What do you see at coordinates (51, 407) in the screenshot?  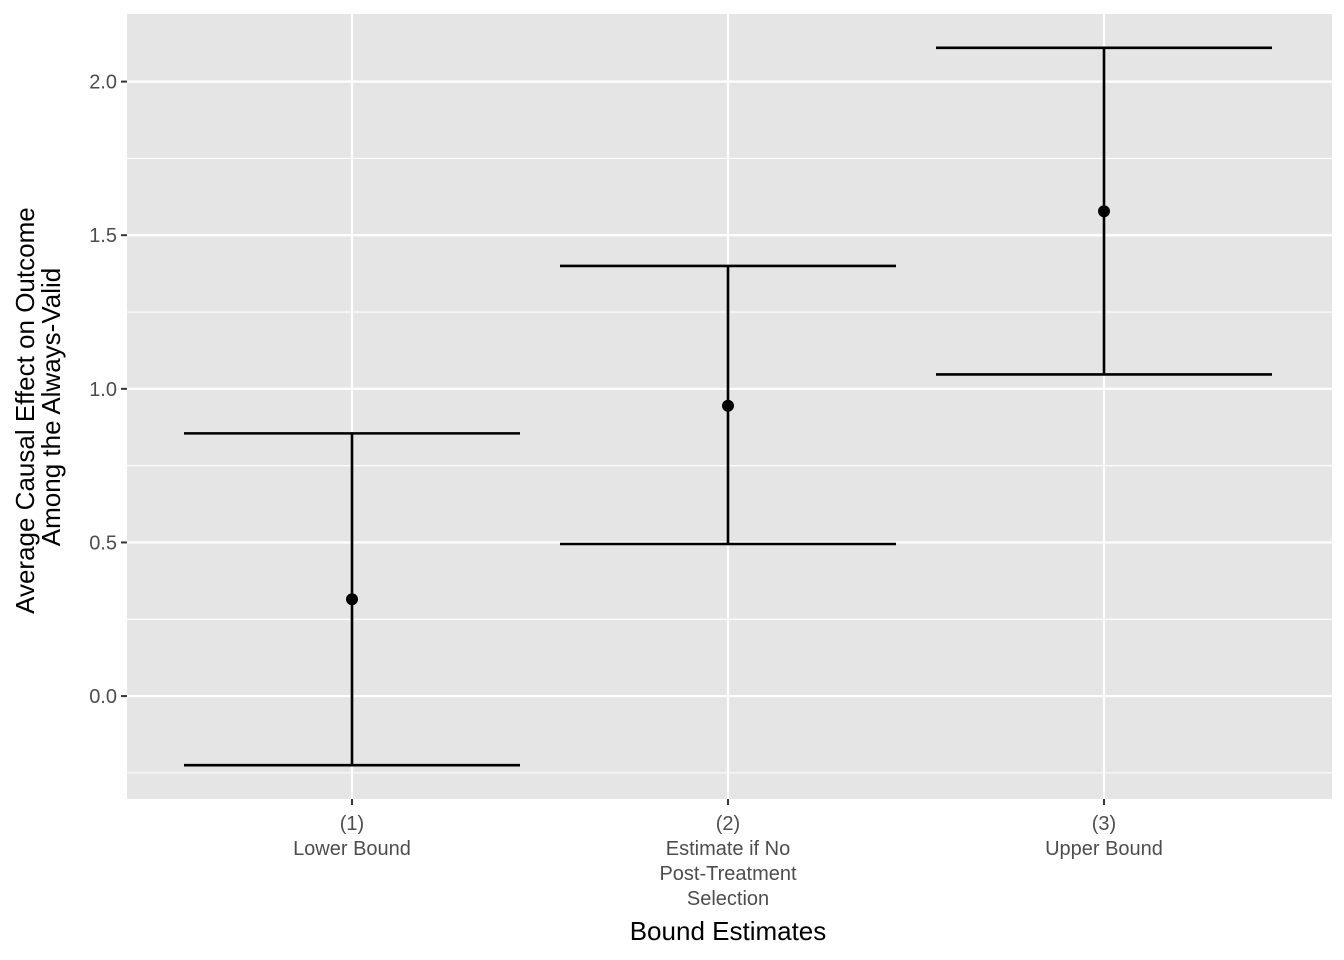 I see `y-axis-title-line-2: Among the Always-Valid` at bounding box center [51, 407].